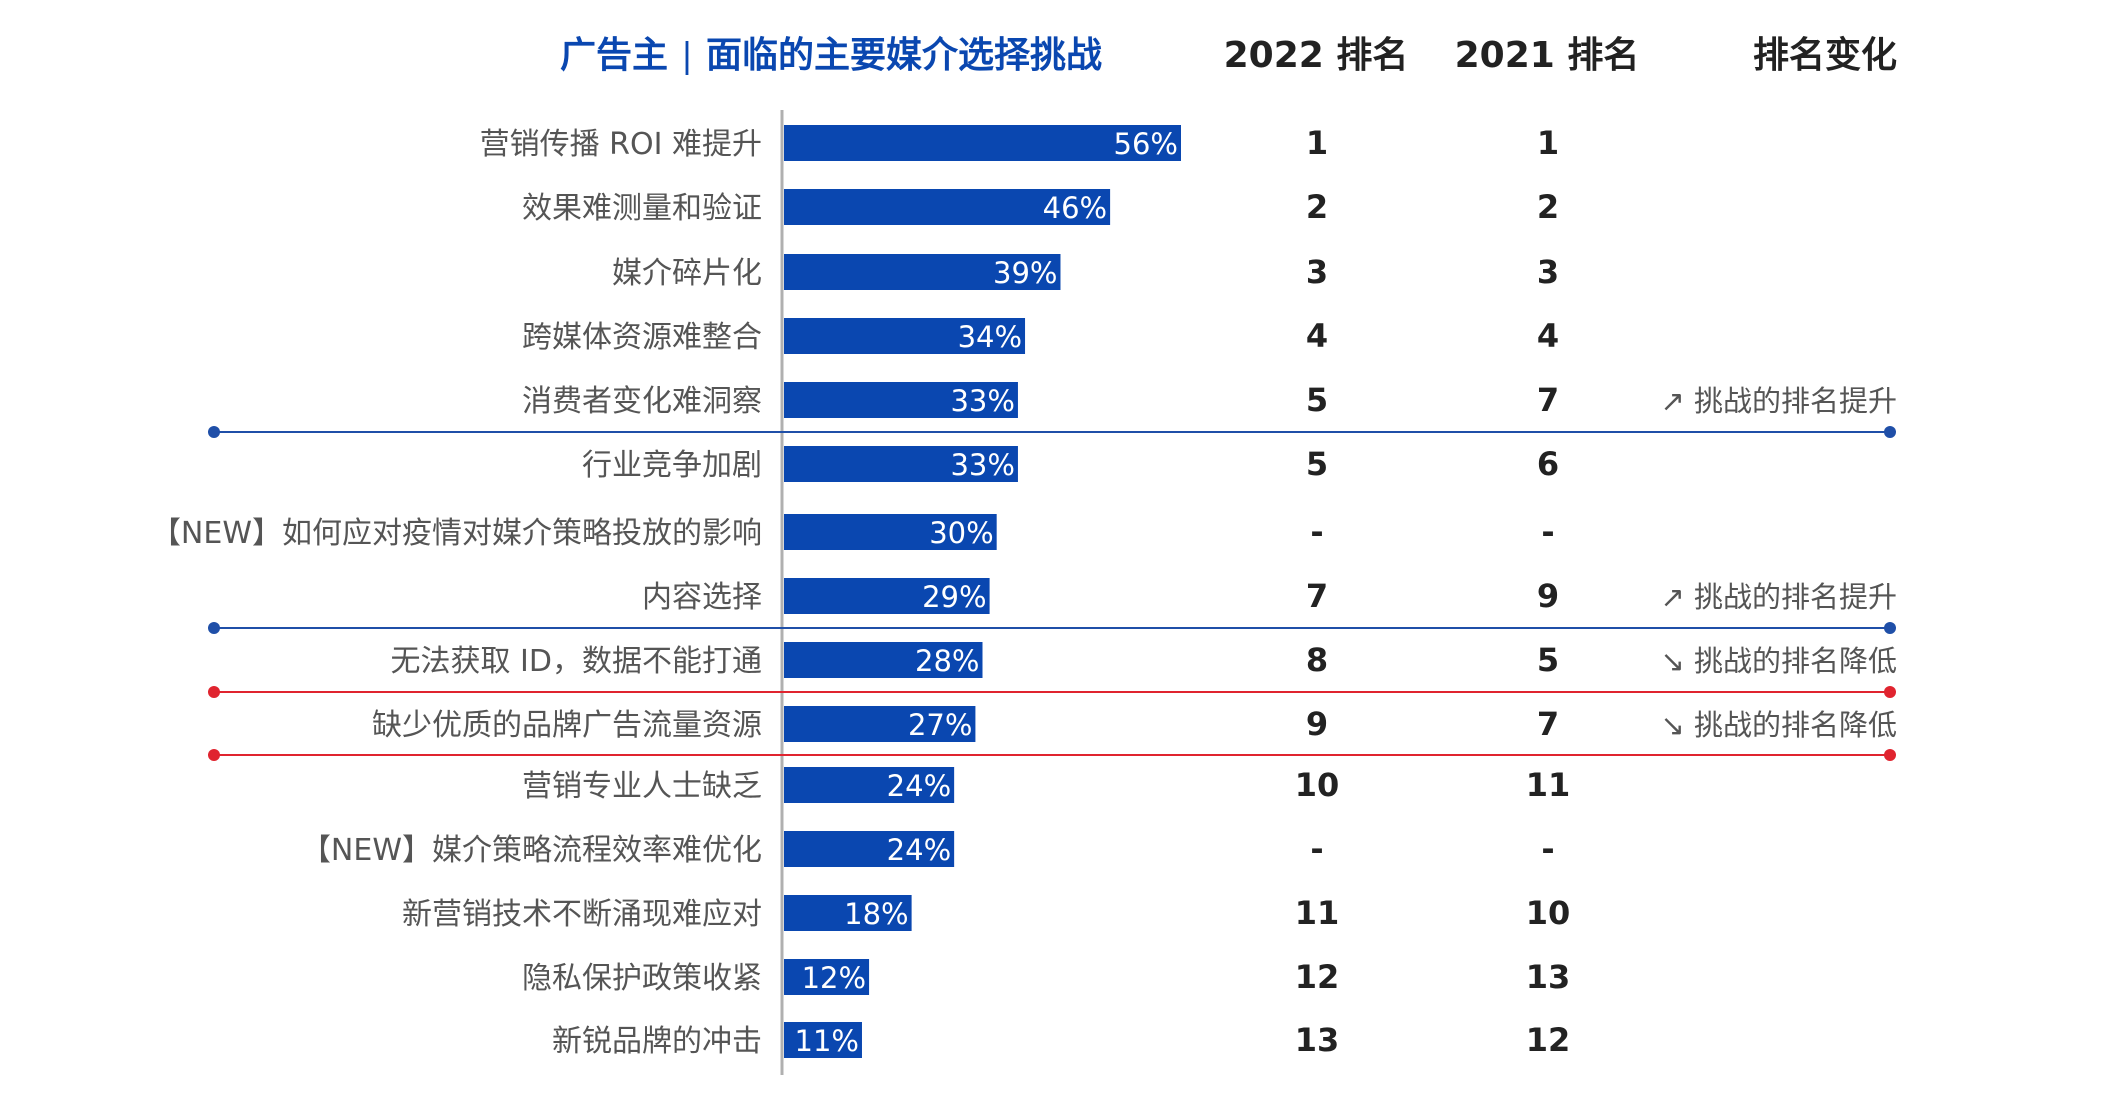  What do you see at coordinates (657, 1041) in the screenshot?
I see `category-label: 新锐品牌的冲击` at bounding box center [657, 1041].